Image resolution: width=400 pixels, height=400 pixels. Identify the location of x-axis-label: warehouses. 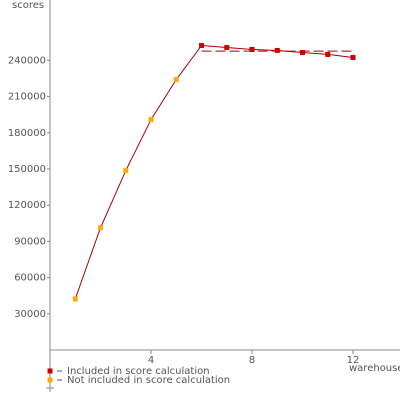
(374, 368).